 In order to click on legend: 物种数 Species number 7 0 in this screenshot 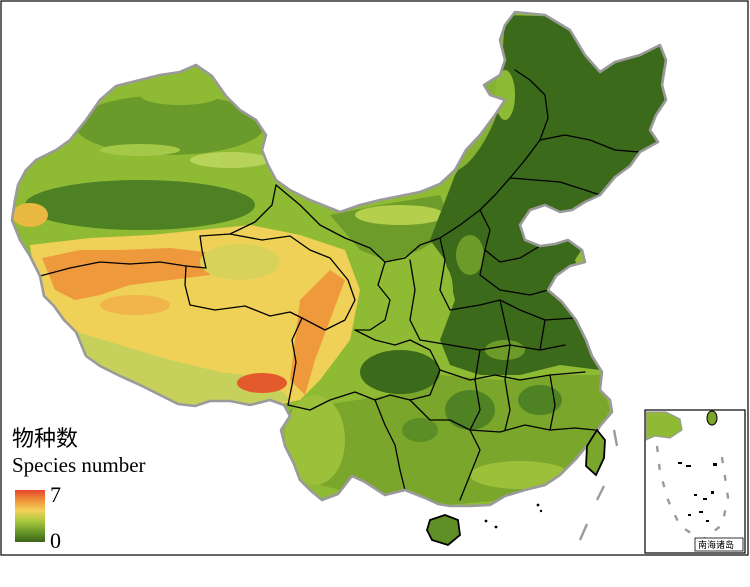, I will do `click(79, 490)`.